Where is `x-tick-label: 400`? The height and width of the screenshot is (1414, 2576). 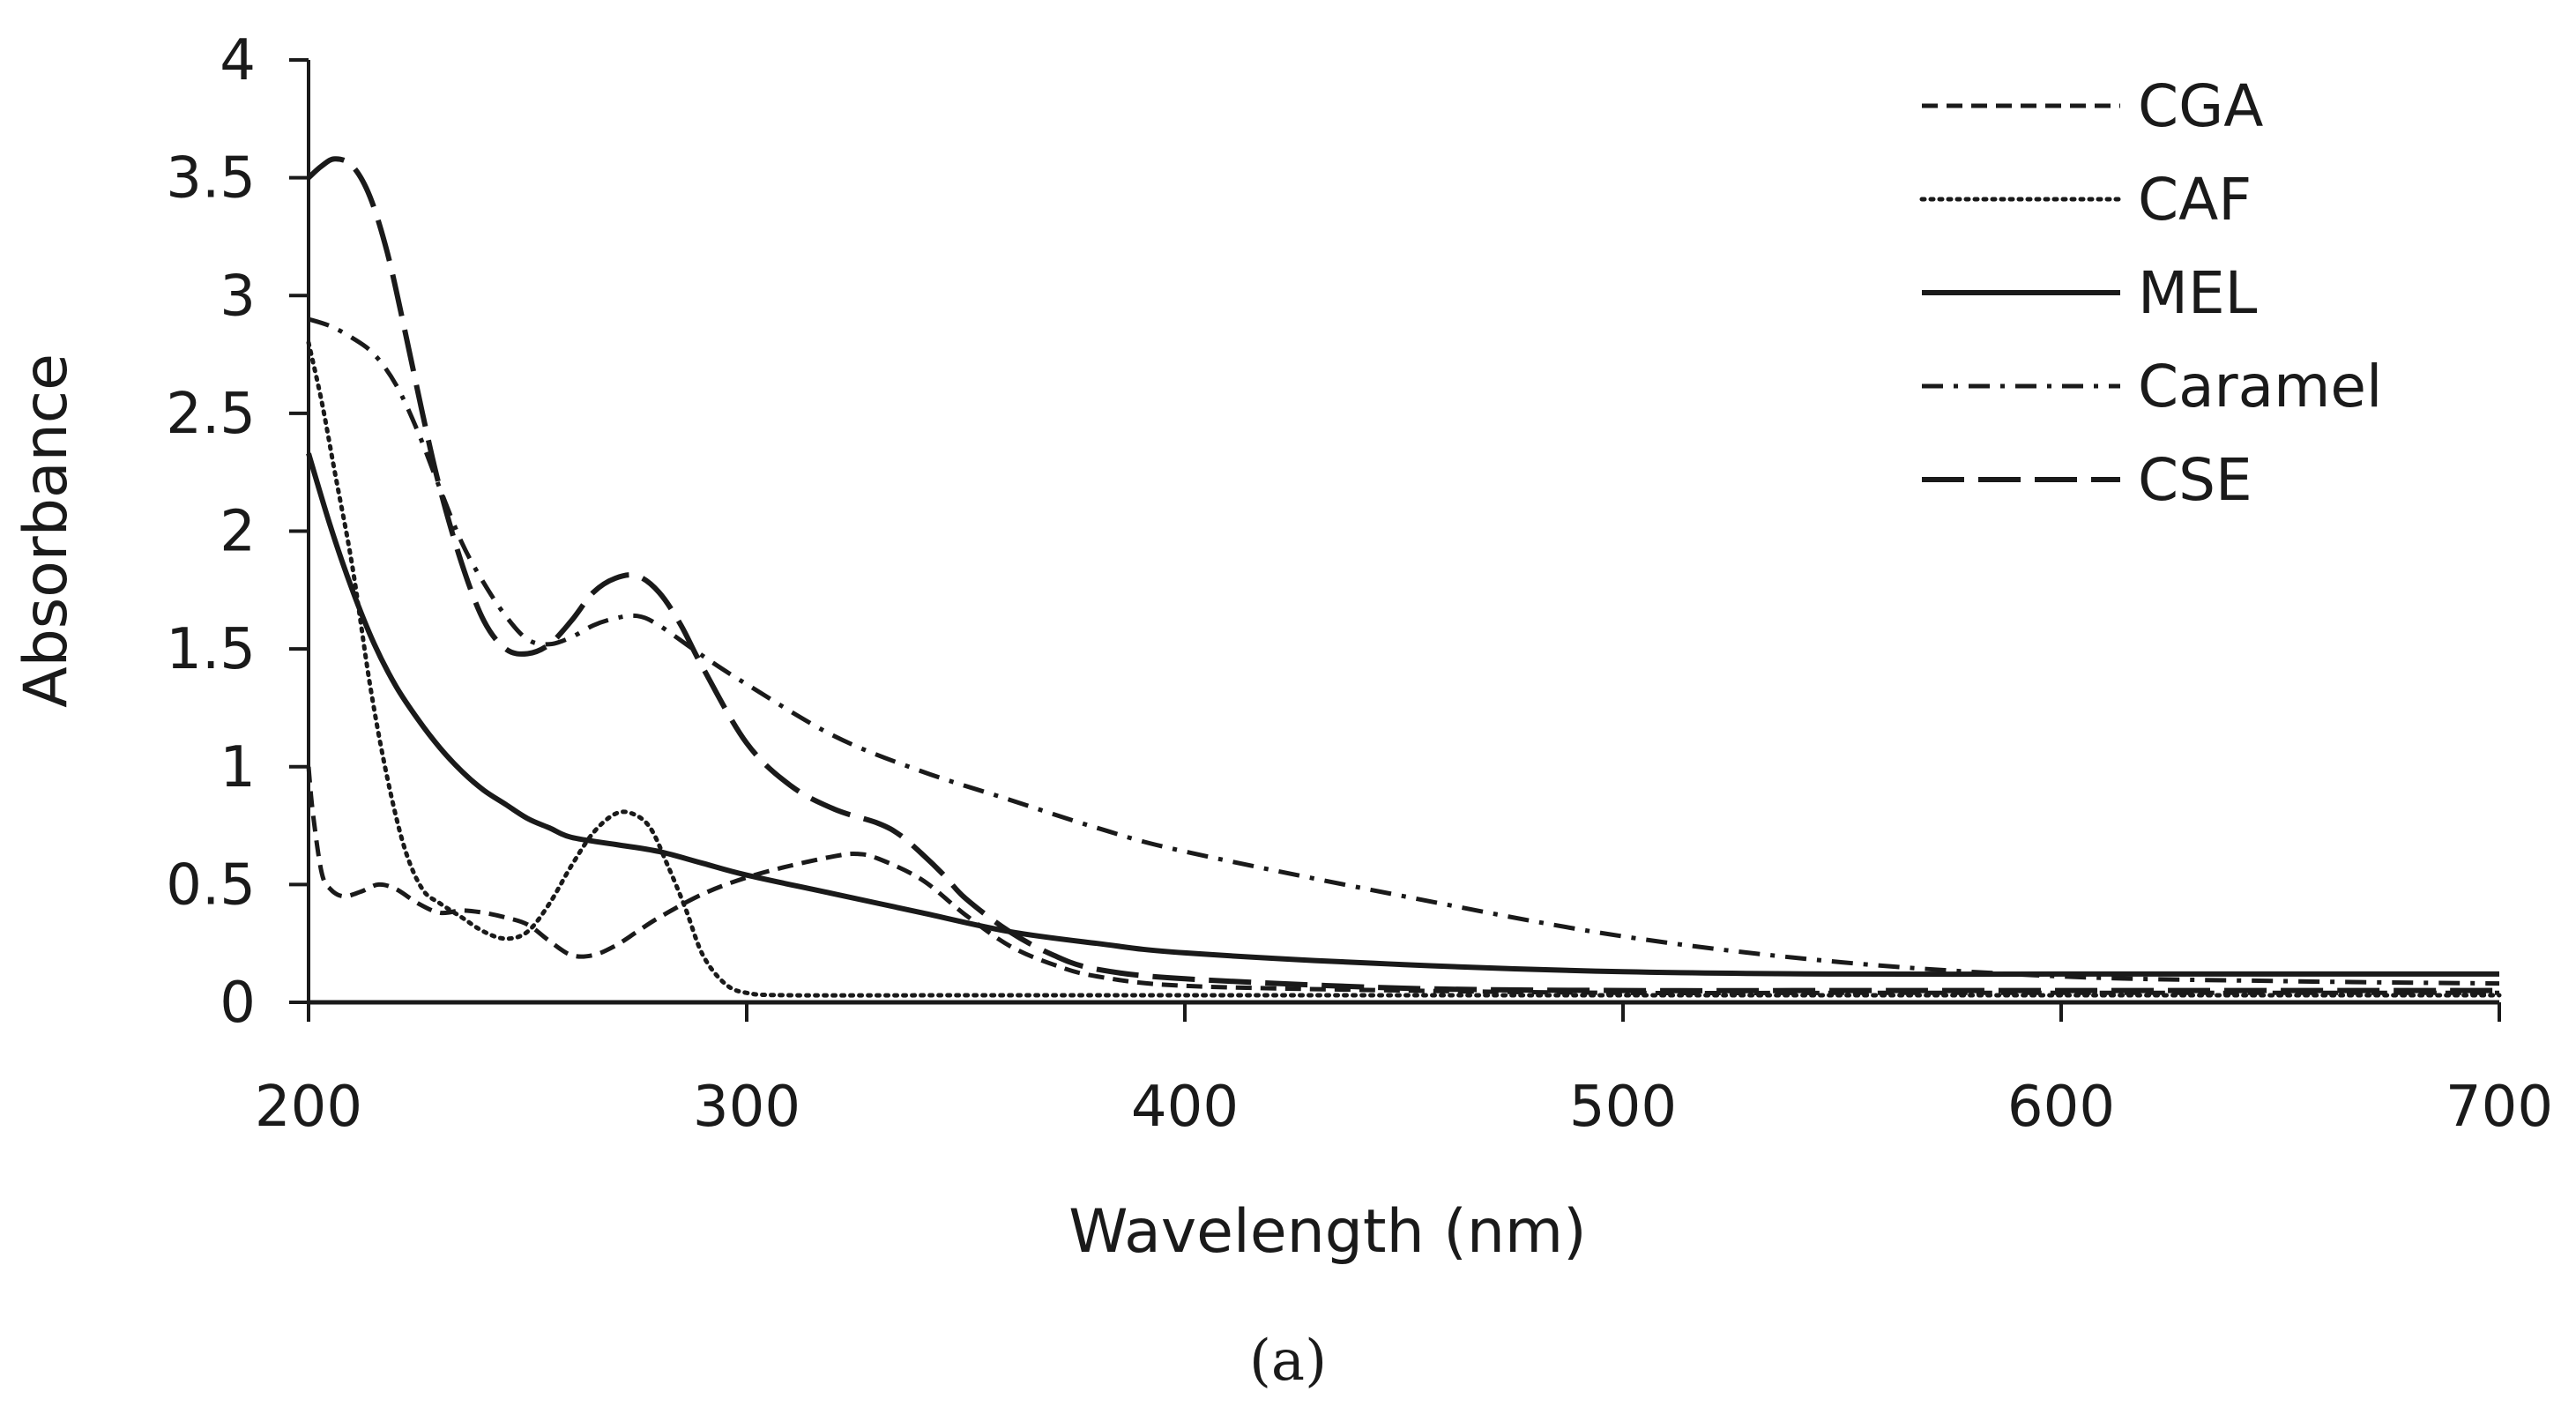 x-tick-label: 400 is located at coordinates (1185, 1107).